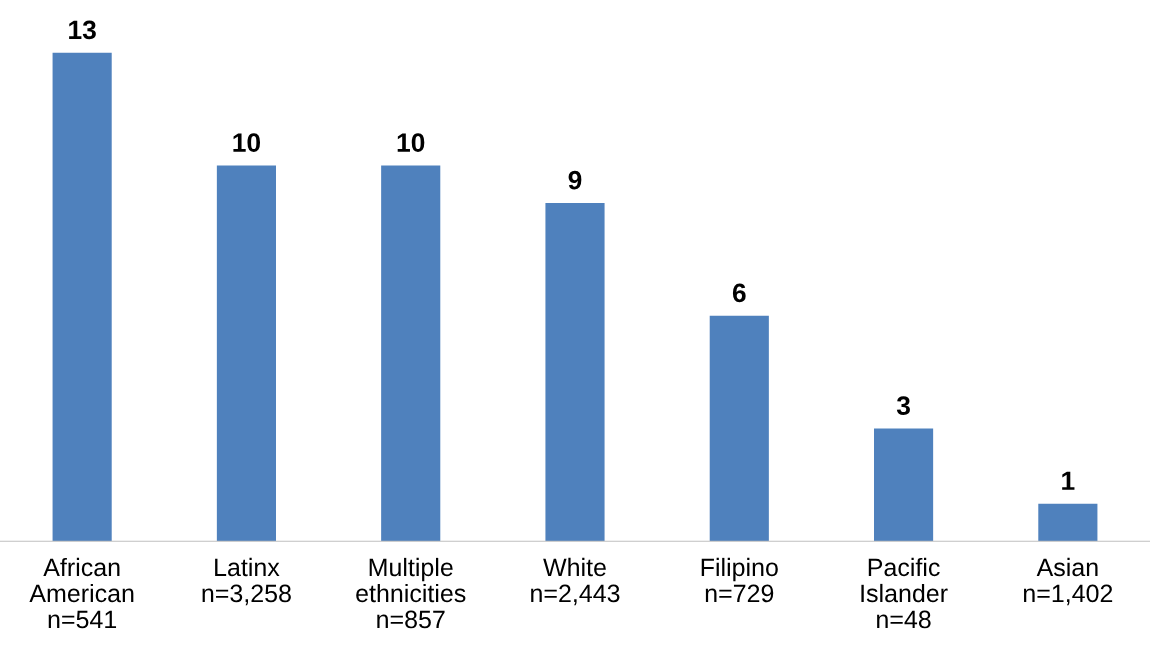  What do you see at coordinates (739, 293) in the screenshot?
I see `data-label: 6` at bounding box center [739, 293].